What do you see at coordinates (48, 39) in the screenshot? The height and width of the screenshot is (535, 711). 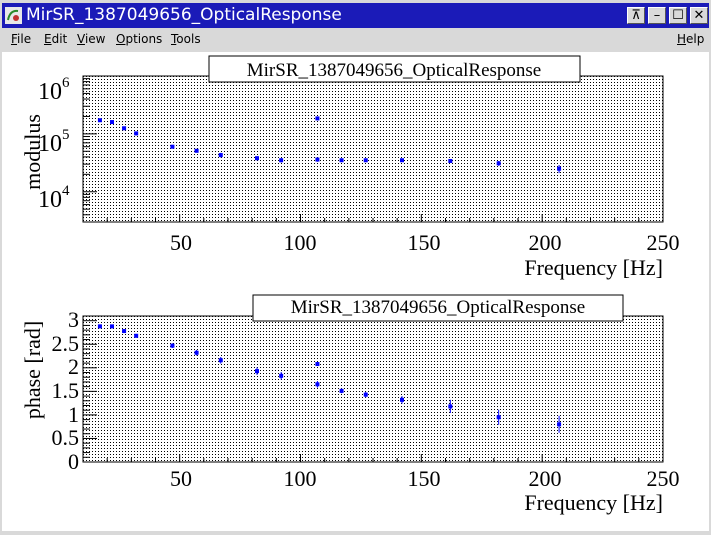 I see `menu-edit-mnemonic: E` at bounding box center [48, 39].